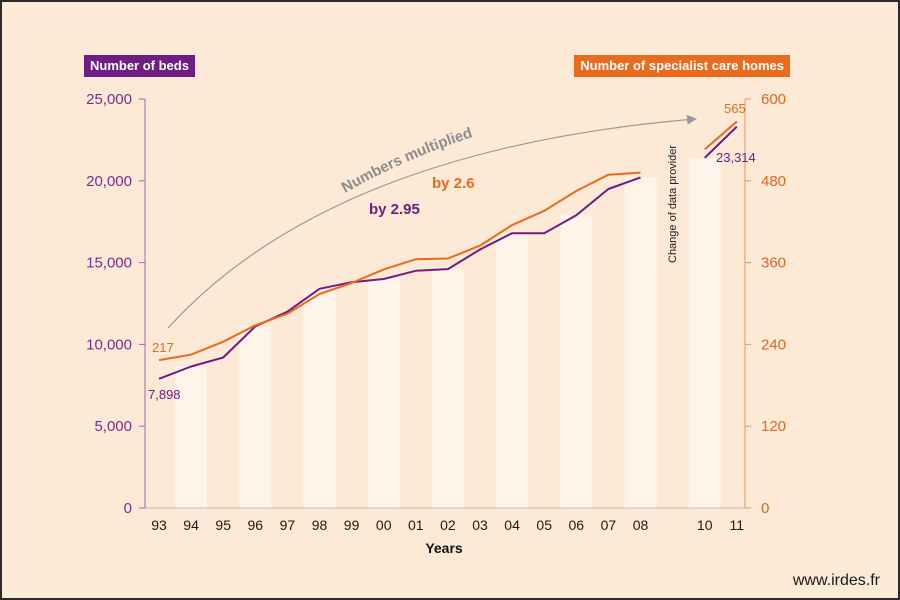 This screenshot has height=600, width=900. What do you see at coordinates (320, 525) in the screenshot?
I see `x-tick-label: 98` at bounding box center [320, 525].